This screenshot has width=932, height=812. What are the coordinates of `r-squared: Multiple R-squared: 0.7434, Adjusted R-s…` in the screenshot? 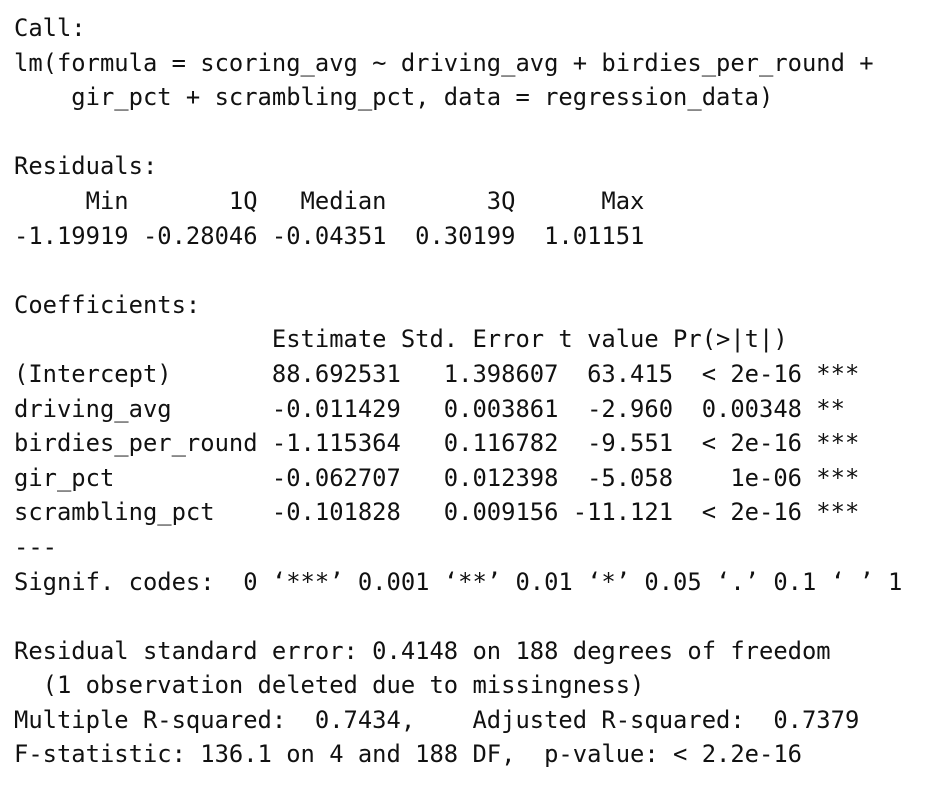 It's located at (444, 719).